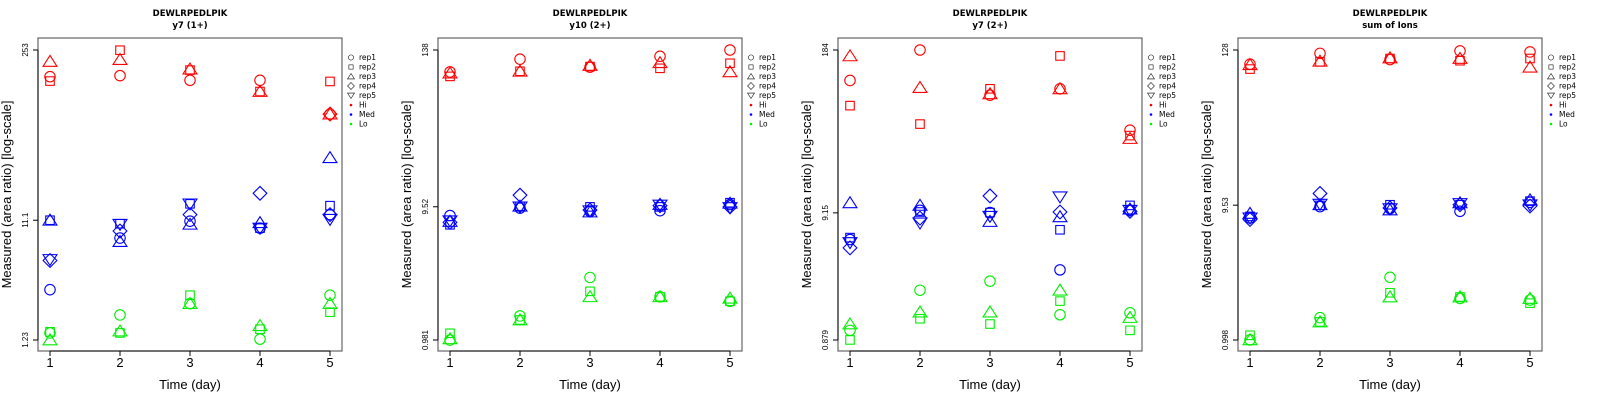  Describe the element at coordinates (351, 96) in the screenshot. I see `legend-symbol-rep5` at that location.